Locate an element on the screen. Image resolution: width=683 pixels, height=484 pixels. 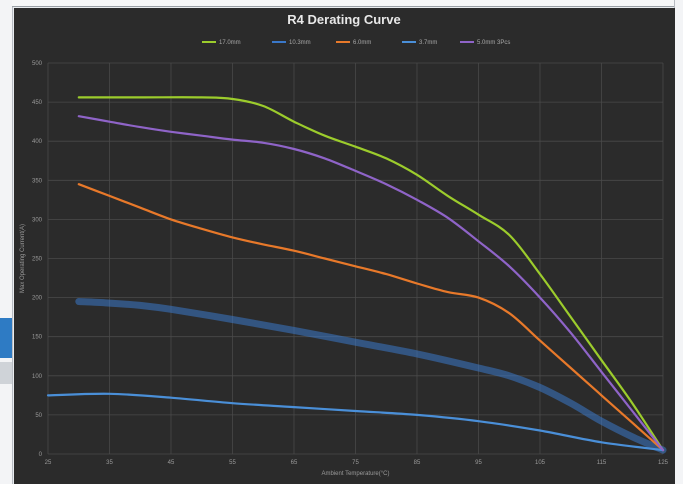
legend-entry: 17.0mm is located at coordinates (230, 43).